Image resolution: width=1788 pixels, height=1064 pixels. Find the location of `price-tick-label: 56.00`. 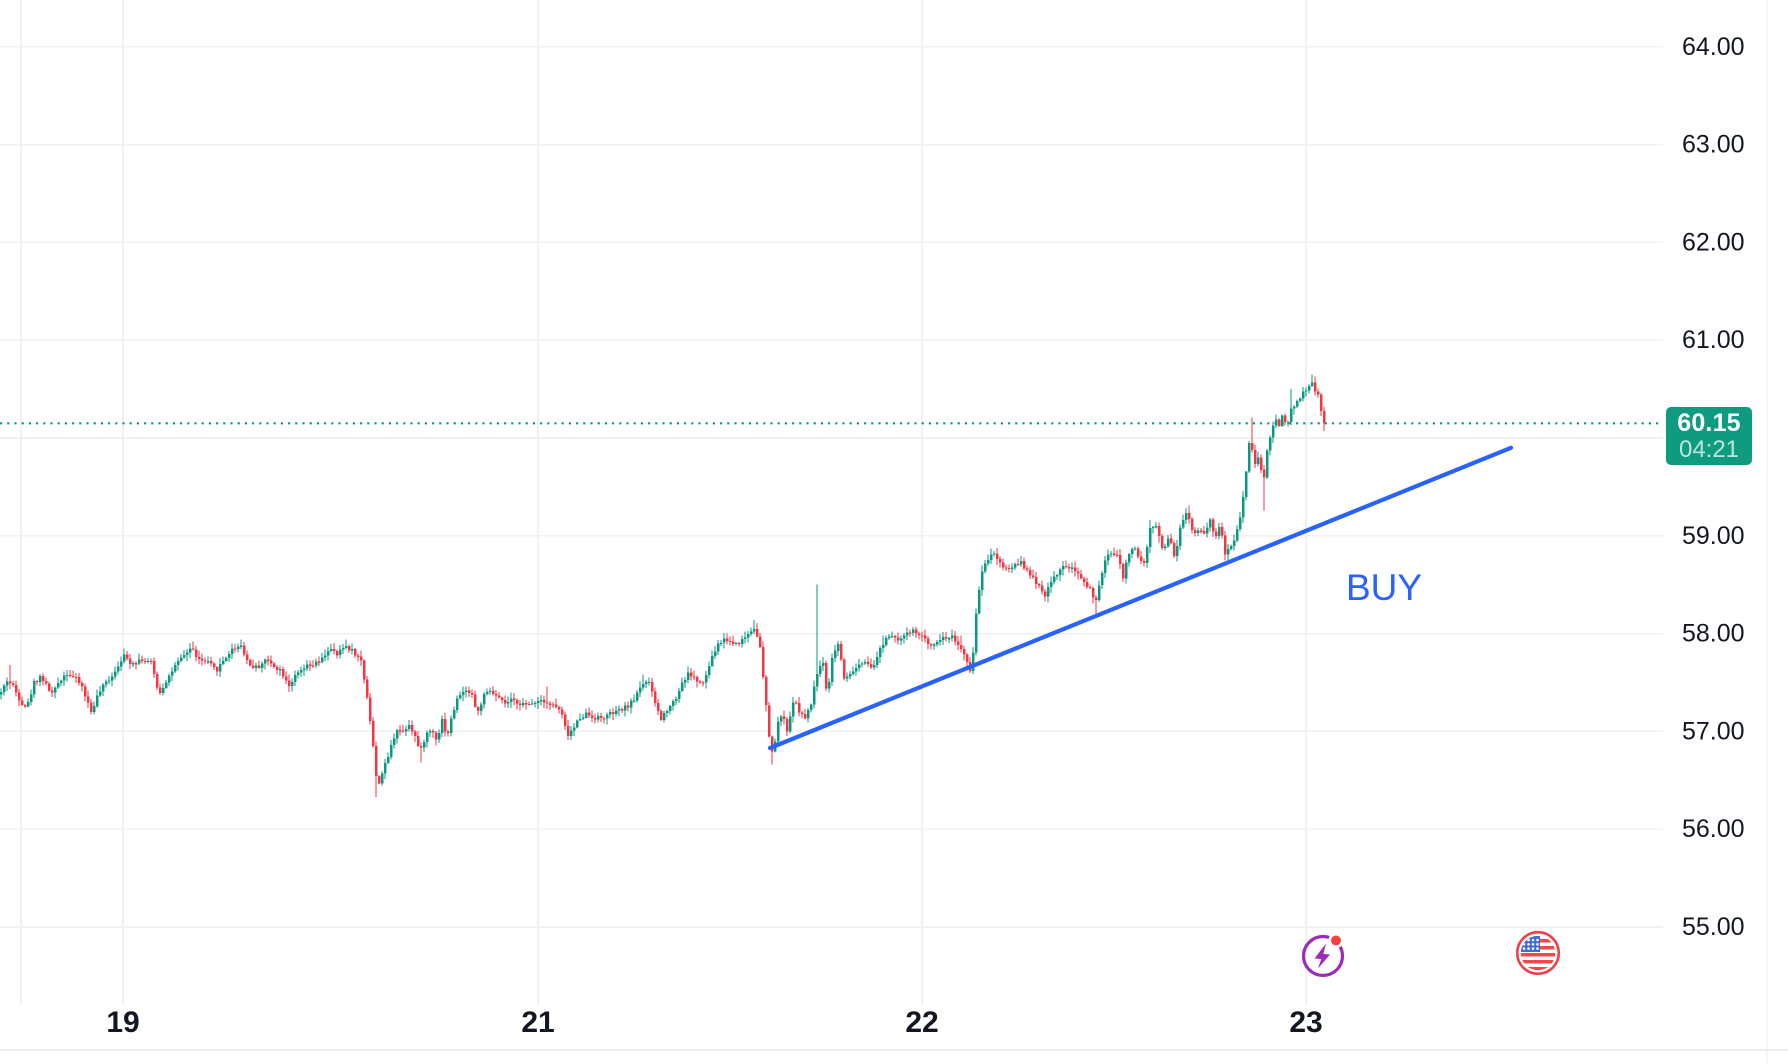

price-tick-label: 56.00 is located at coordinates (1713, 829).